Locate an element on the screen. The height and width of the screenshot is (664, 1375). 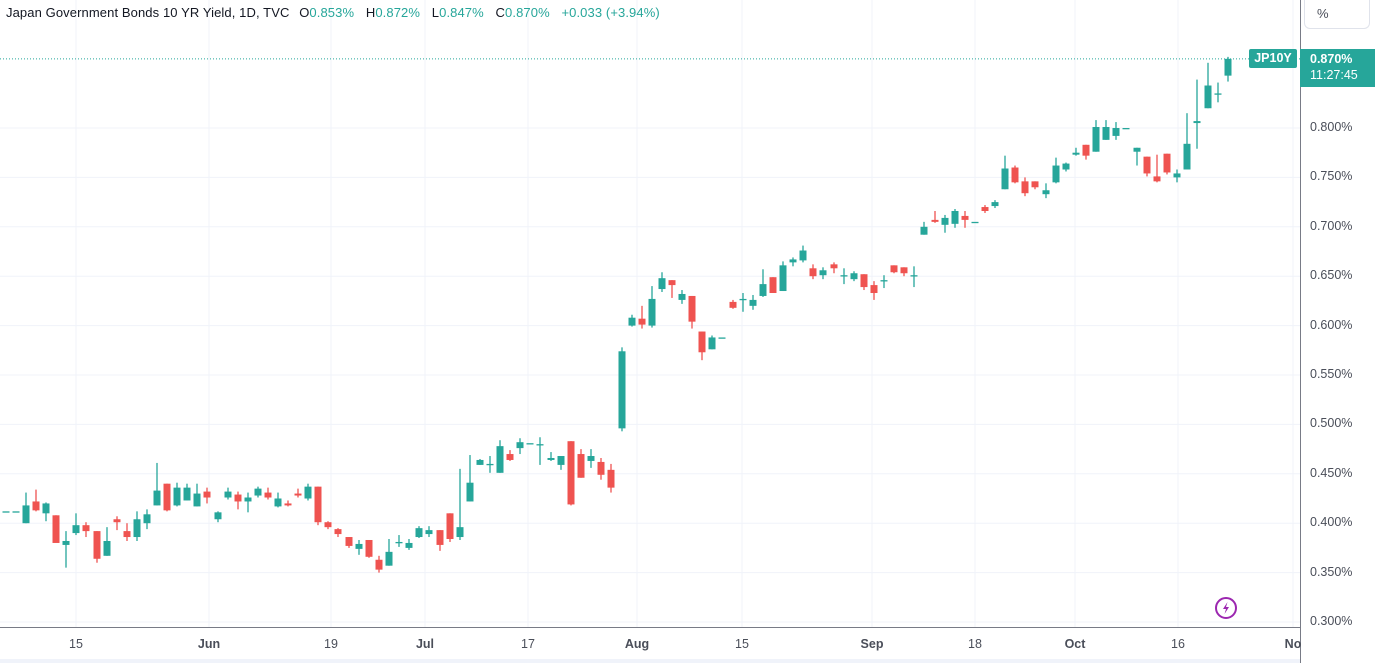
price-tick-label: 0.550% is located at coordinates (1331, 374).